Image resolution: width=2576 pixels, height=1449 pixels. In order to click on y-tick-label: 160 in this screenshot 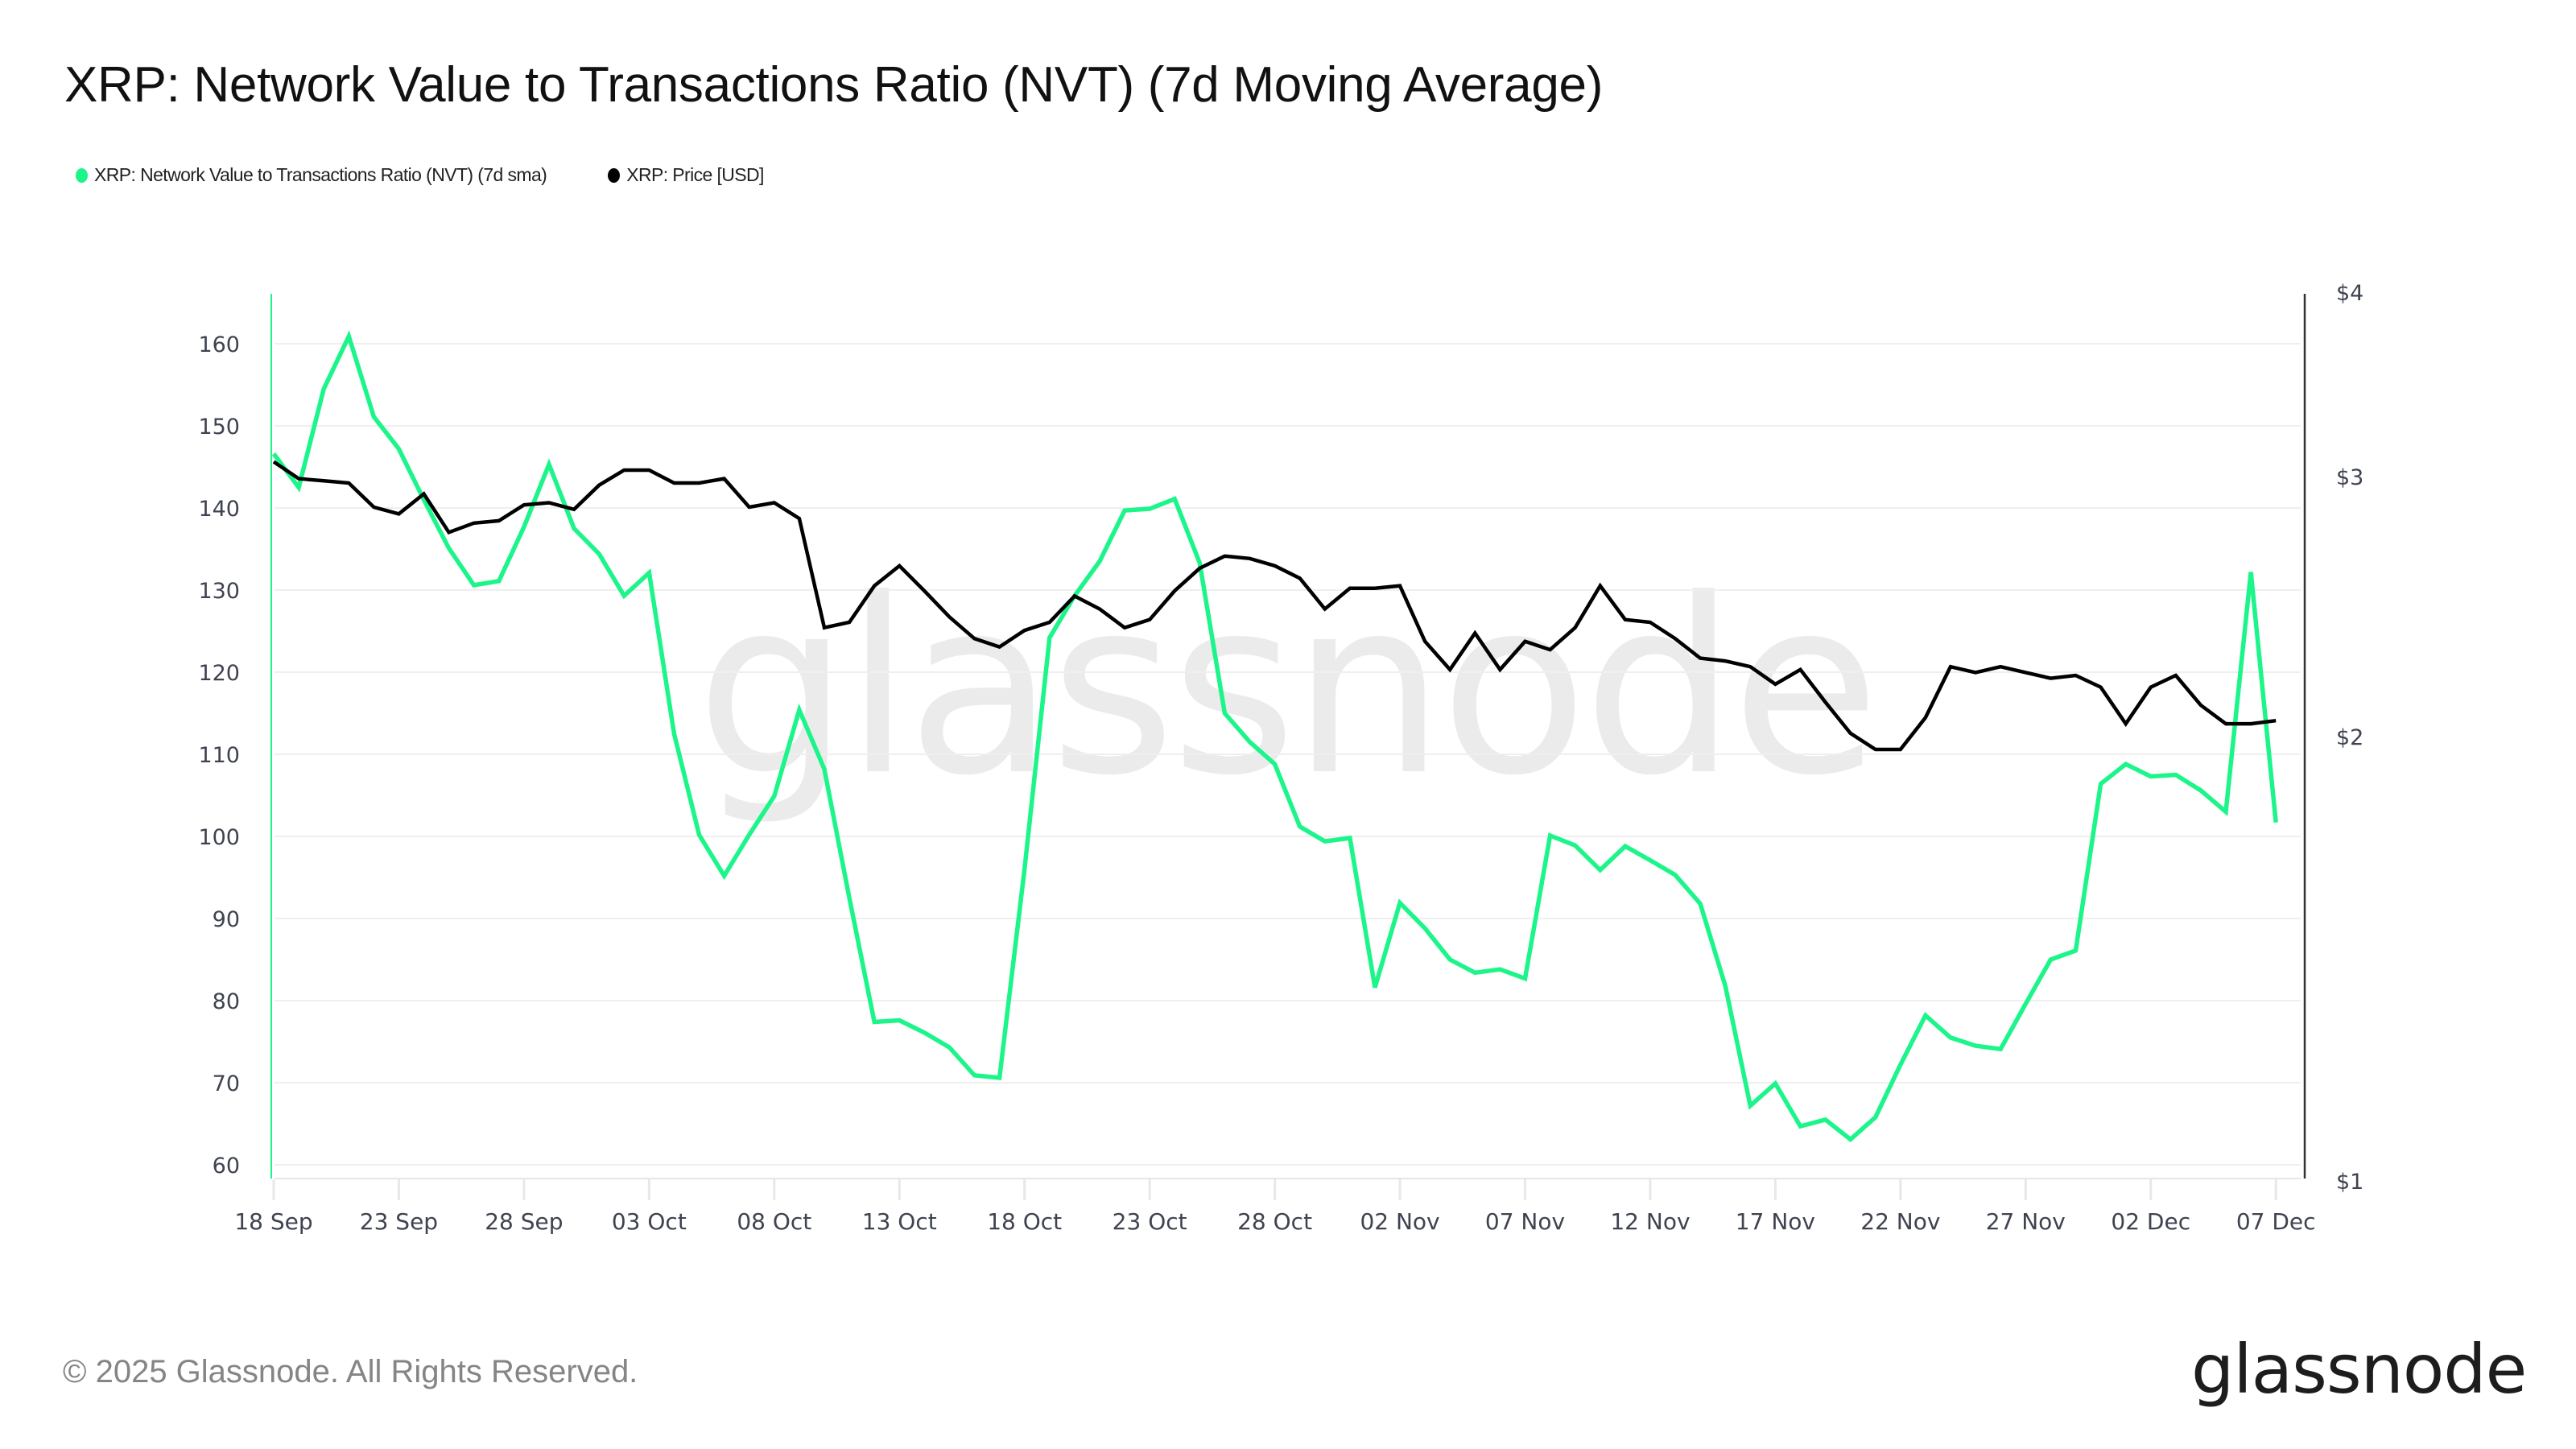, I will do `click(219, 344)`.